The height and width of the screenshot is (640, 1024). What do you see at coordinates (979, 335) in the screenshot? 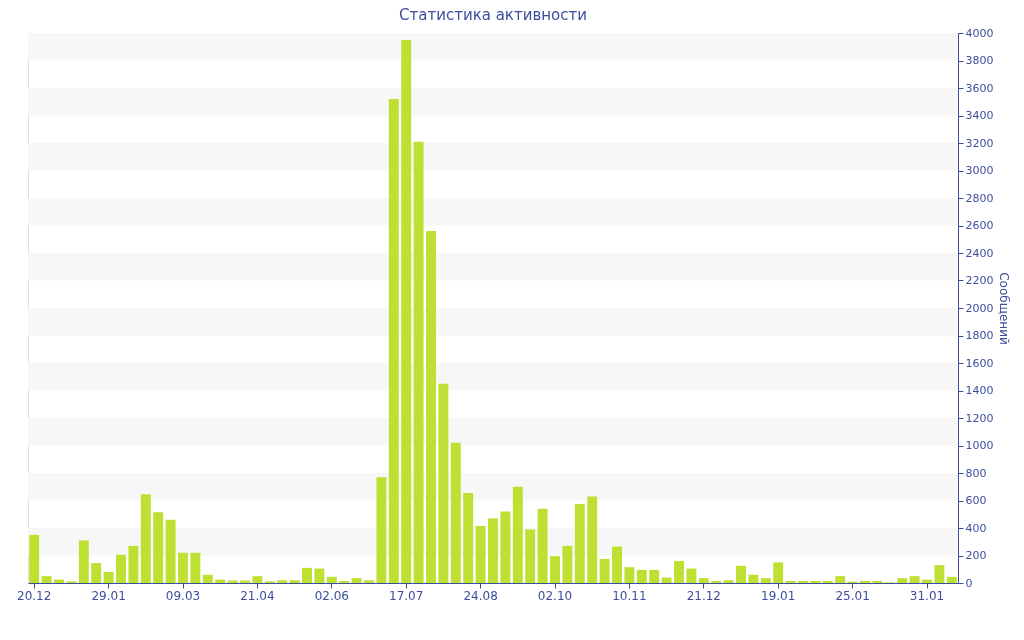
I see `y-tick-label: 1800` at bounding box center [979, 335].